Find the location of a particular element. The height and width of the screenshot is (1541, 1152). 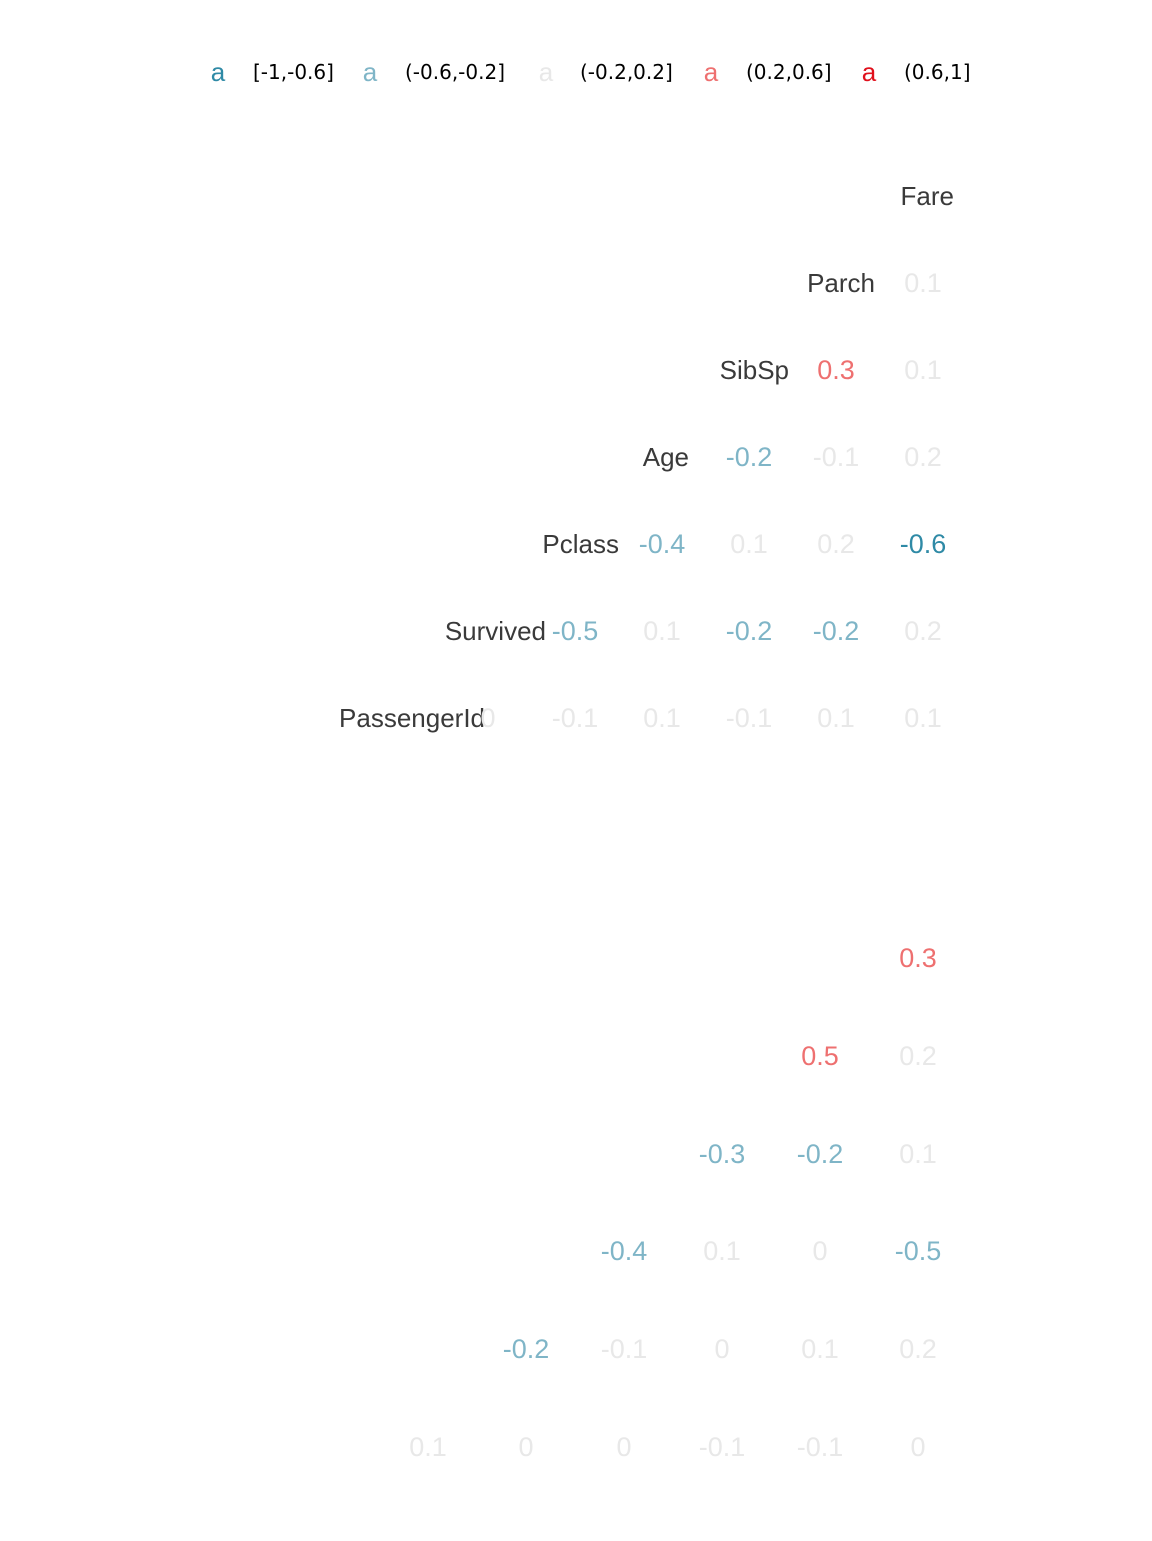

upper-cell-4-4: 0.3 is located at coordinates (836, 370).